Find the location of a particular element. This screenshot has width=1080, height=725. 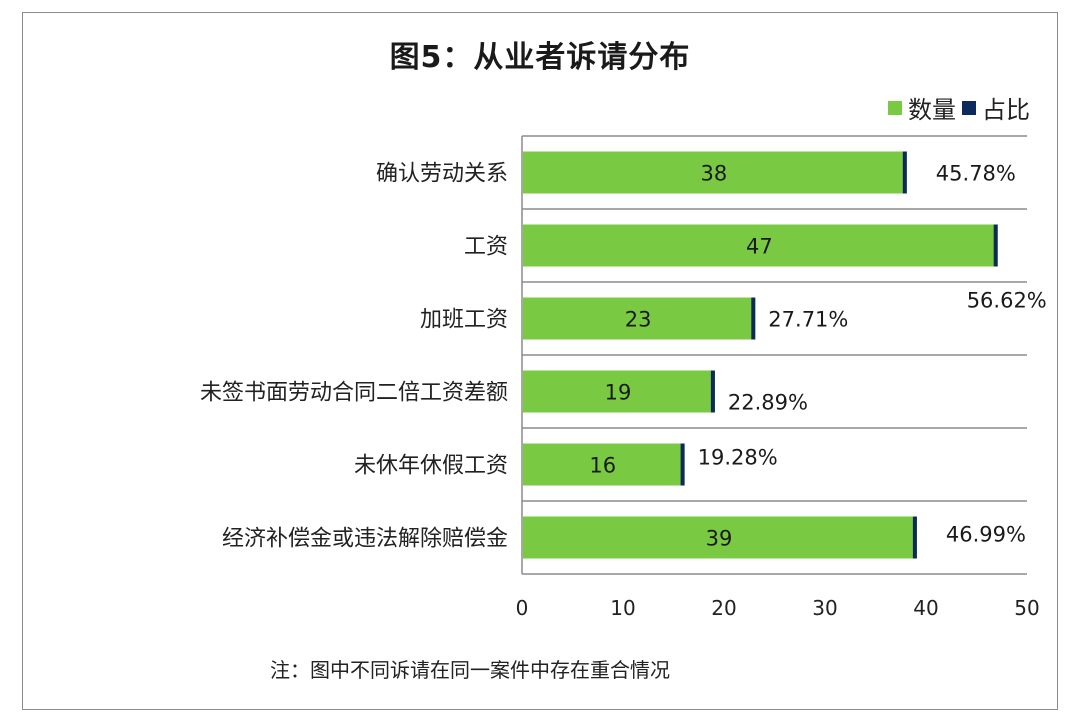

legend-label-ratio: 占比 is located at coordinates (1006, 110).